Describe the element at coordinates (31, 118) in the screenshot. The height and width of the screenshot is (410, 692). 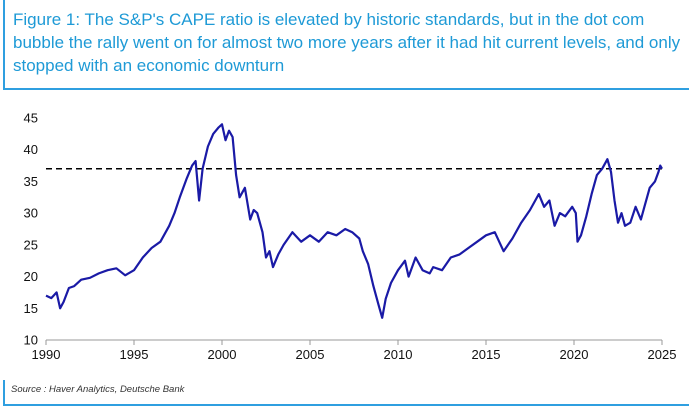
I see `y-tick-label: 45` at that location.